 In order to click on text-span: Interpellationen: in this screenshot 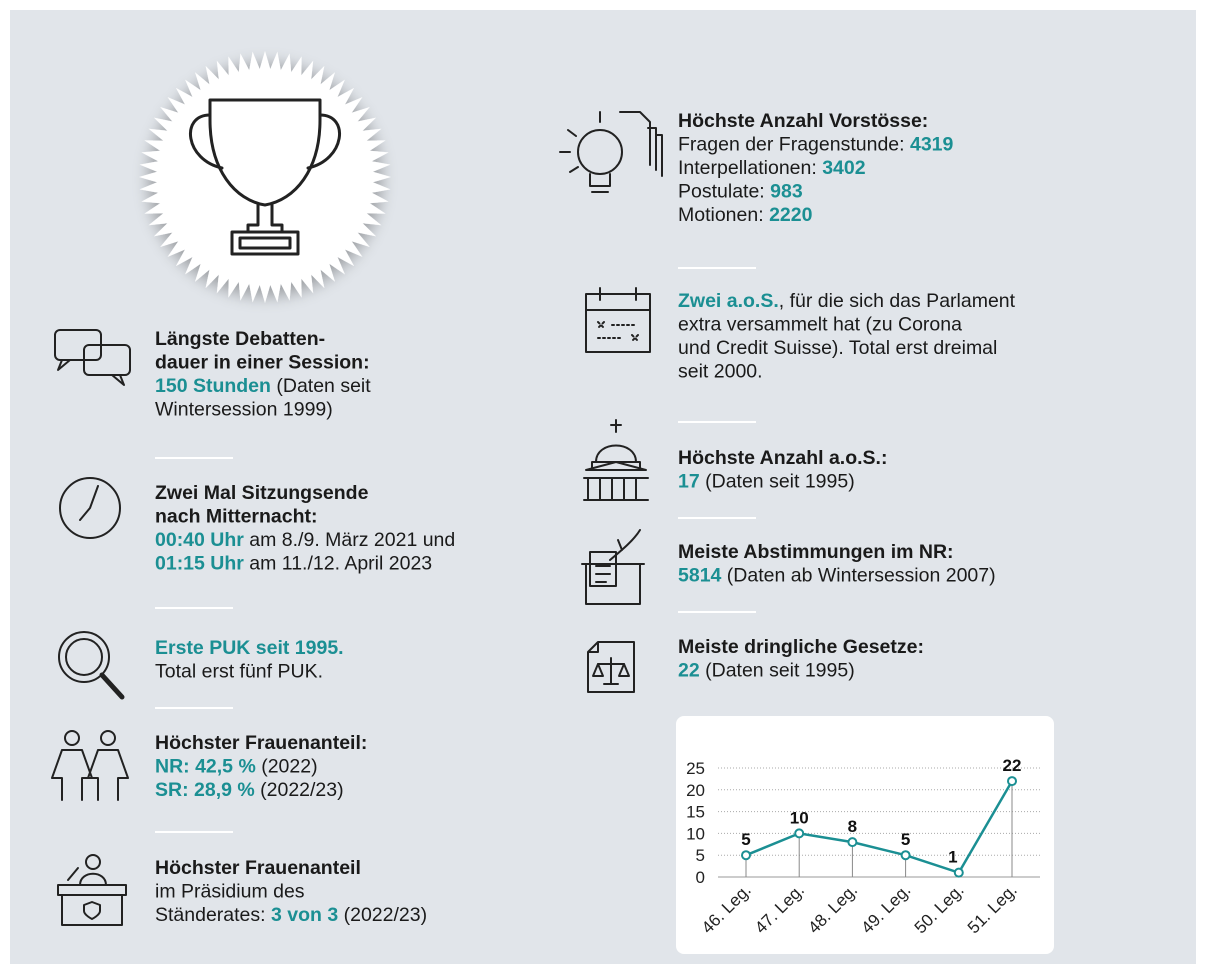, I will do `click(750, 168)`.